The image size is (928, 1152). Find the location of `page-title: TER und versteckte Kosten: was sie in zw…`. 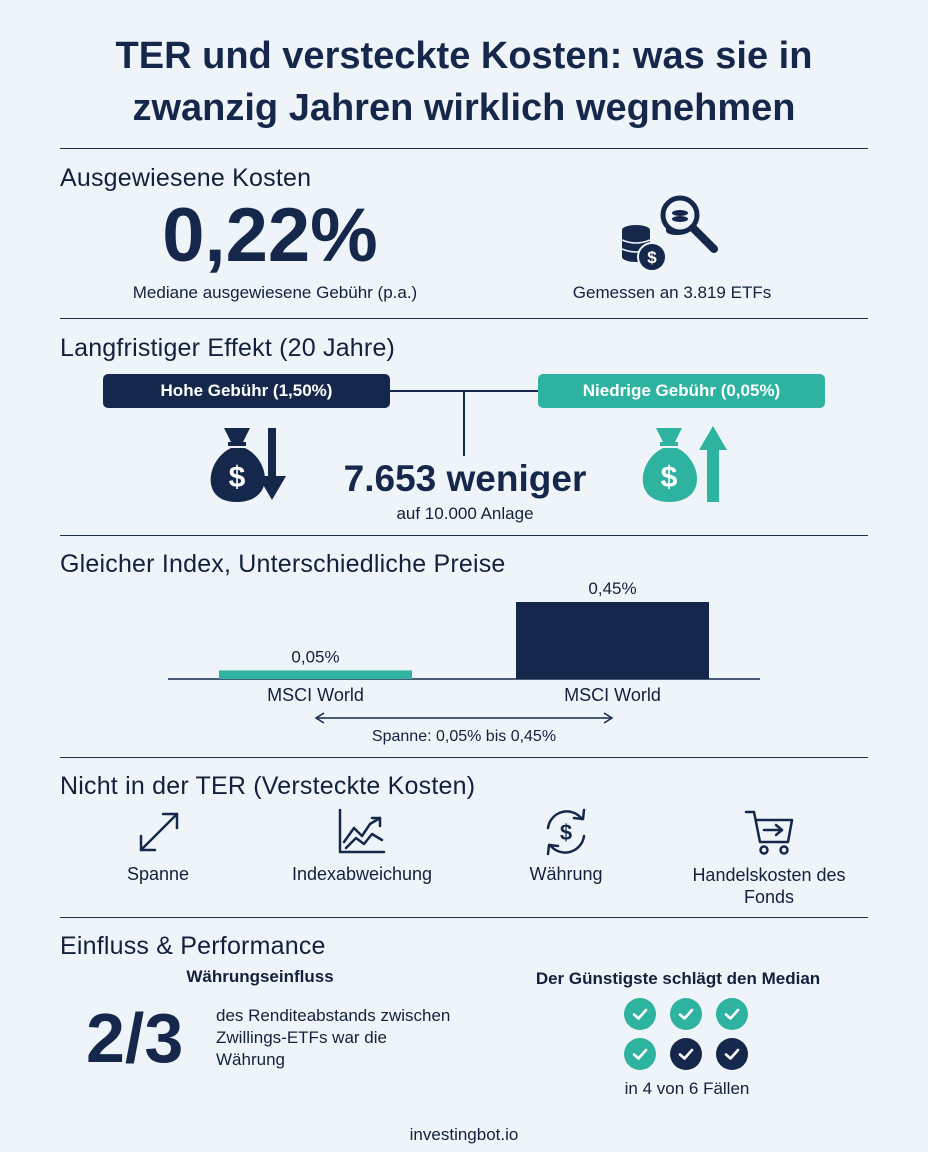

page-title: TER und versteckte Kosten: was sie in zw… is located at coordinates (464, 82).